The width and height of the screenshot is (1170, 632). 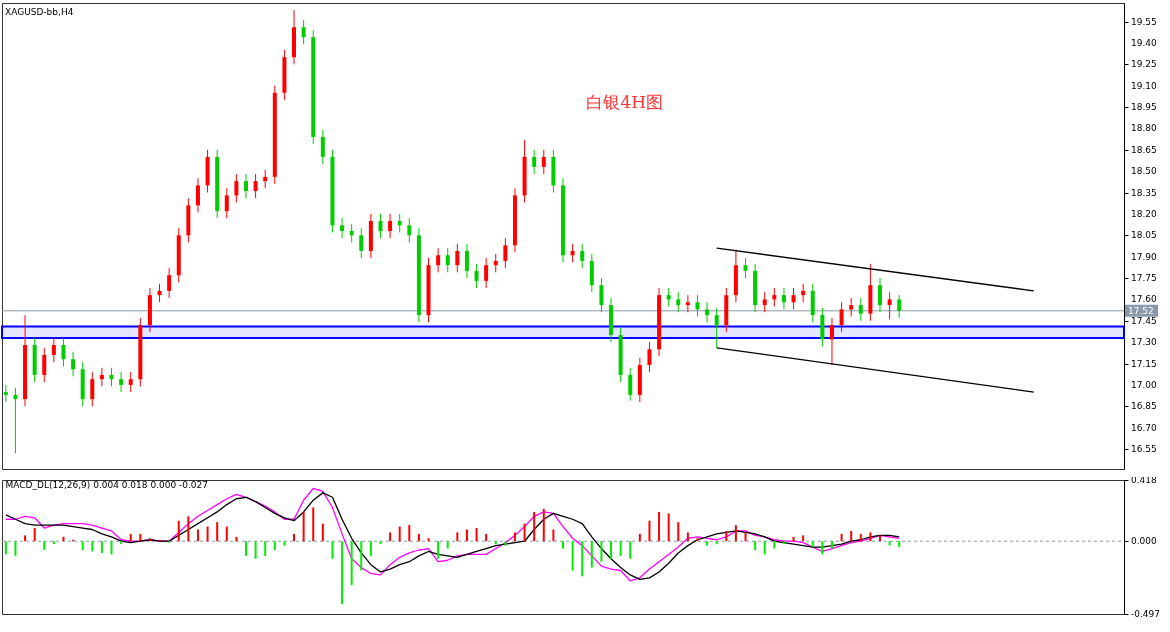 I want to click on ref-line-label: 17.52, so click(x=1141, y=310).